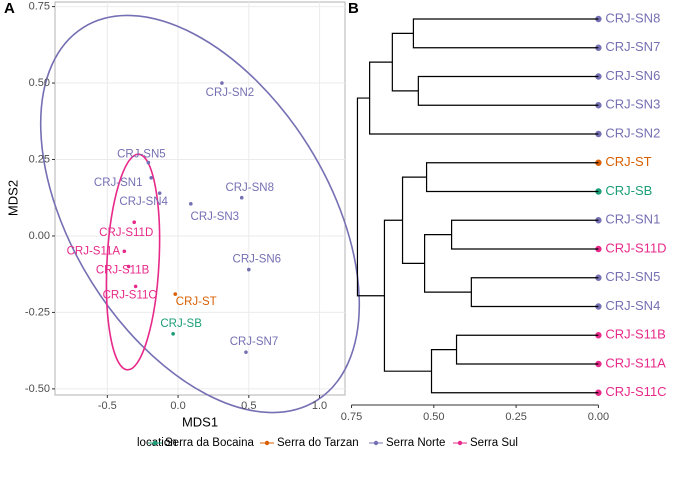 This screenshot has height=479, width=685. Describe the element at coordinates (632, 305) in the screenshot. I see `leaf-label: CRJ-SN4` at that location.